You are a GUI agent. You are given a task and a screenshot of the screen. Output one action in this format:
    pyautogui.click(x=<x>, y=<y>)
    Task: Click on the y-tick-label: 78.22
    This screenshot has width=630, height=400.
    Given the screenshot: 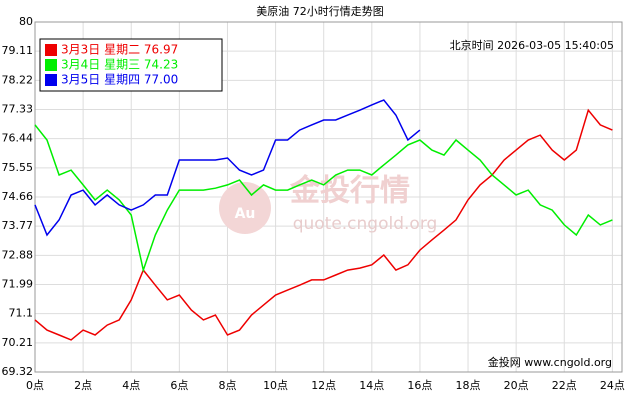 What is the action you would take?
    pyautogui.click(x=18, y=79)
    